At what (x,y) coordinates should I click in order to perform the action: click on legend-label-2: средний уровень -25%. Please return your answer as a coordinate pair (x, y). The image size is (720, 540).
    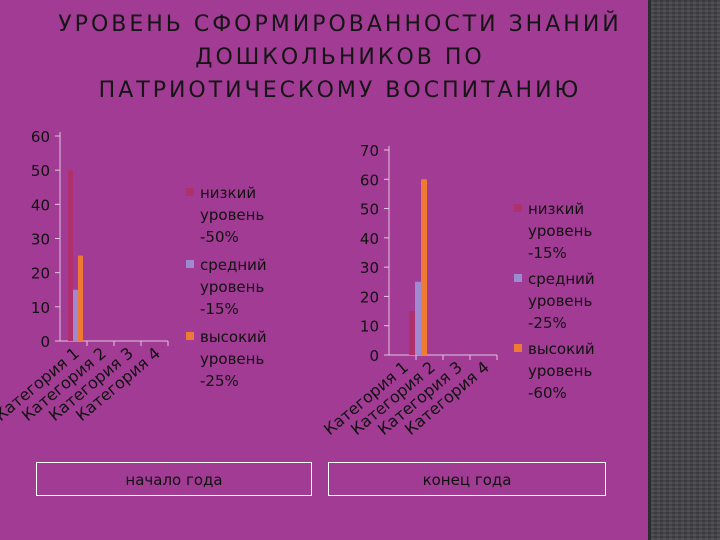
    Looking at the image, I should click on (561, 301).